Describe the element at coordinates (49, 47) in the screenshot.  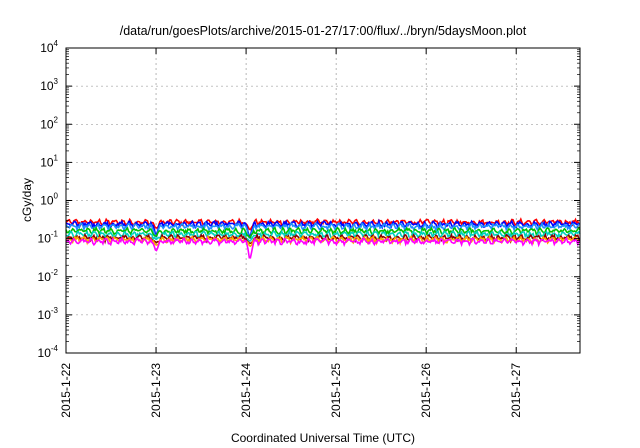
I see `y-tick-label: 10⁴` at that location.